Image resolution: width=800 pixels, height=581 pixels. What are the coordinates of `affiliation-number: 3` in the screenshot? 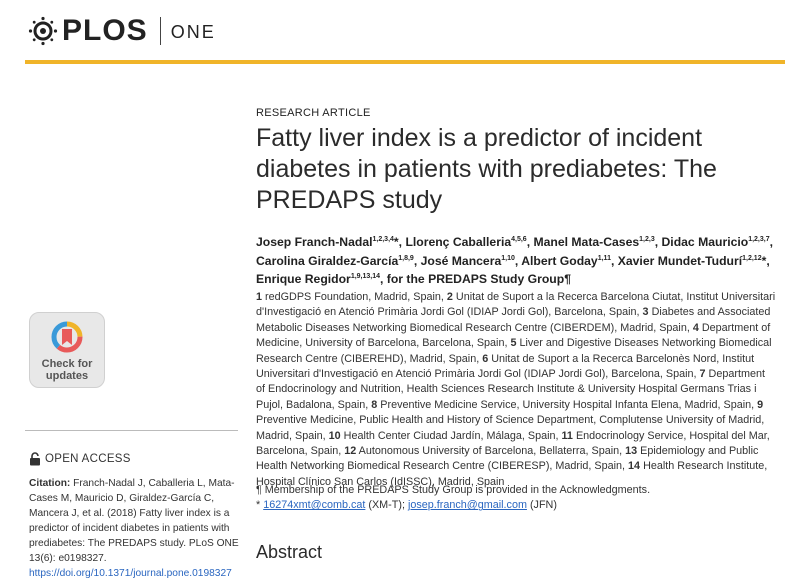 It's located at (645, 312).